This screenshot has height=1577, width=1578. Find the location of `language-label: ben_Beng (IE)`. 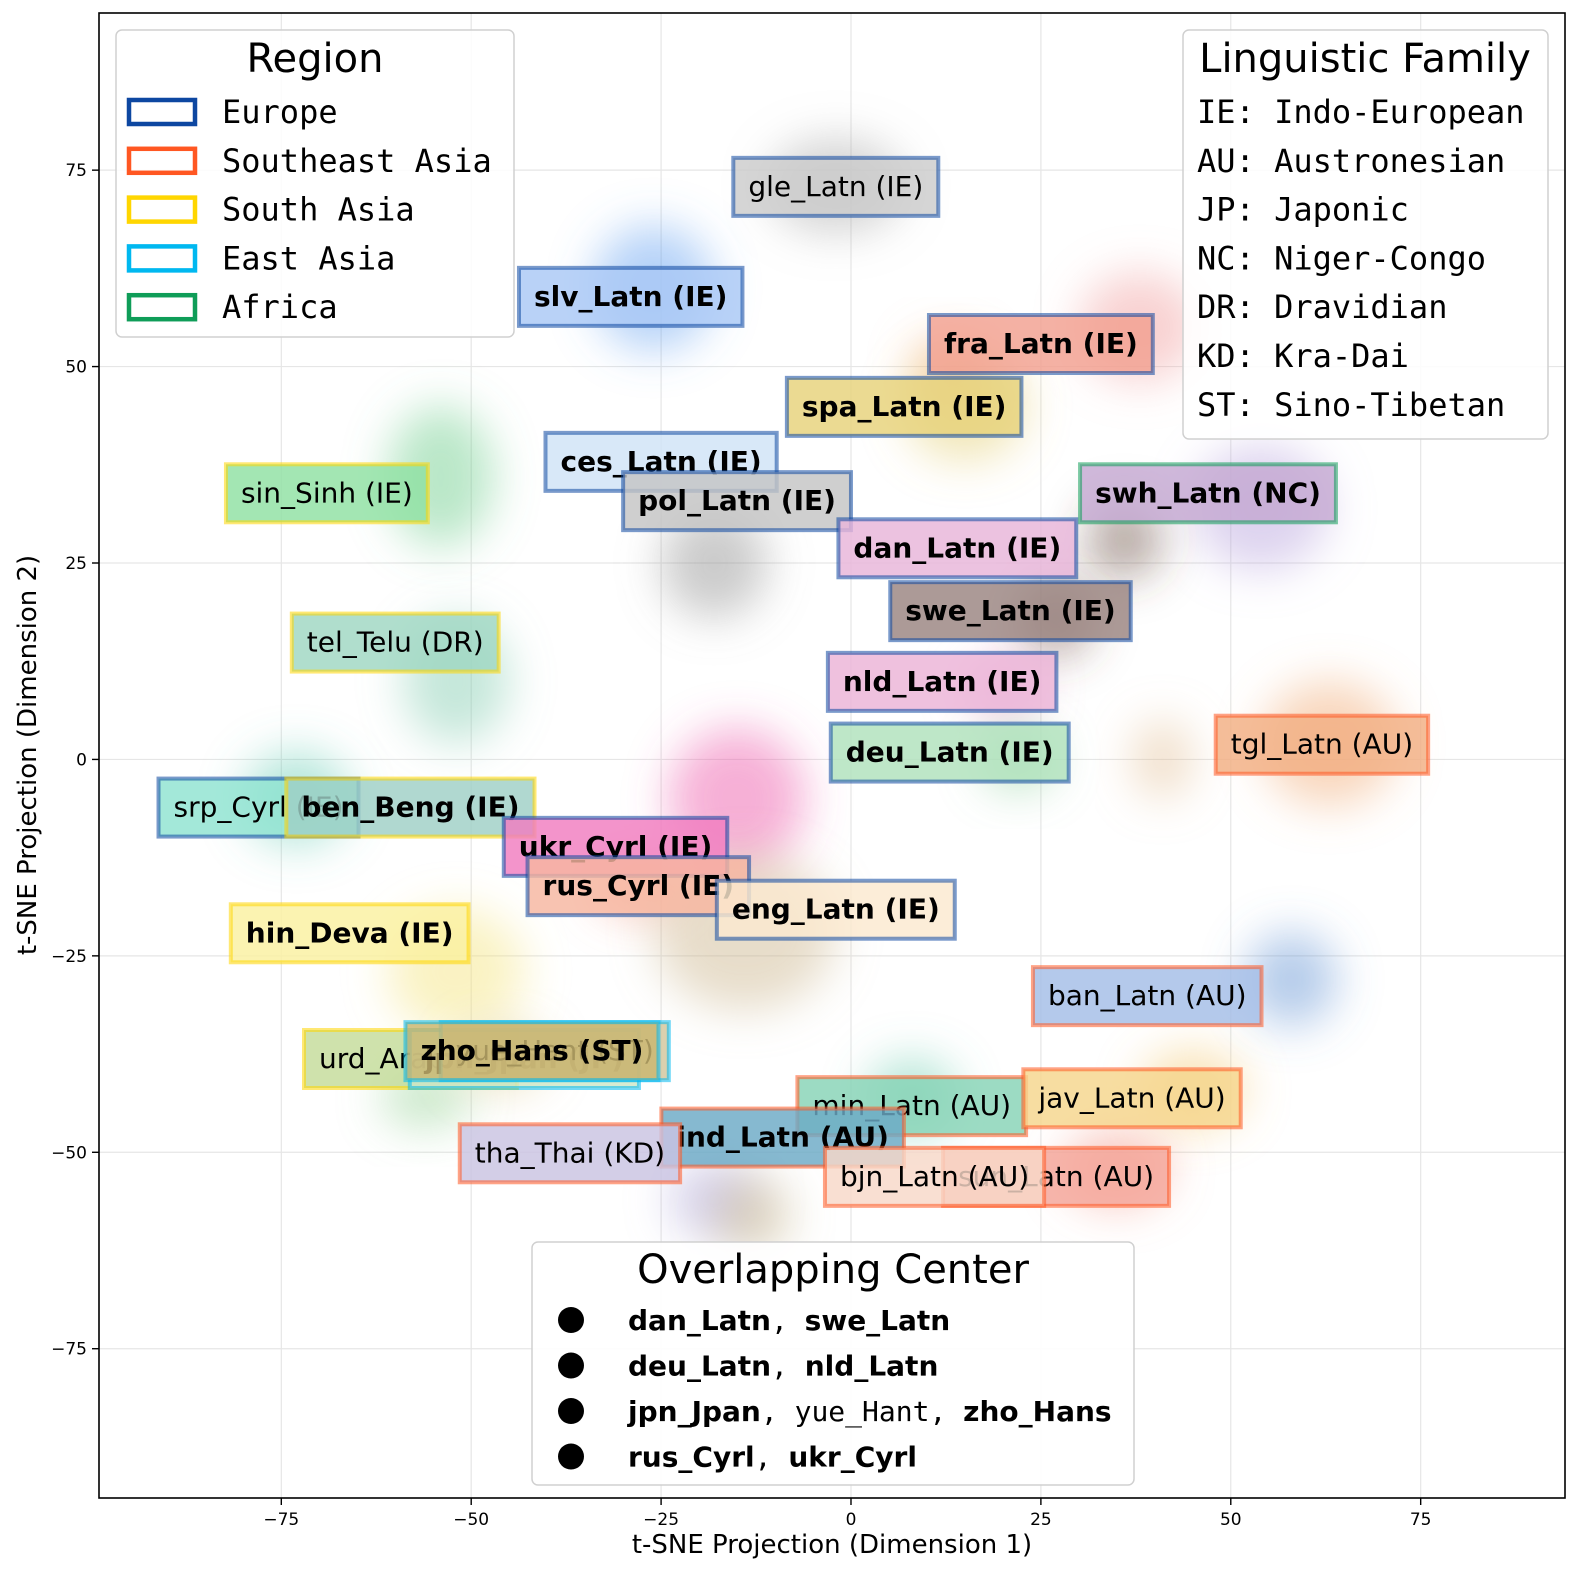

language-label: ben_Beng (IE) is located at coordinates (410, 807).